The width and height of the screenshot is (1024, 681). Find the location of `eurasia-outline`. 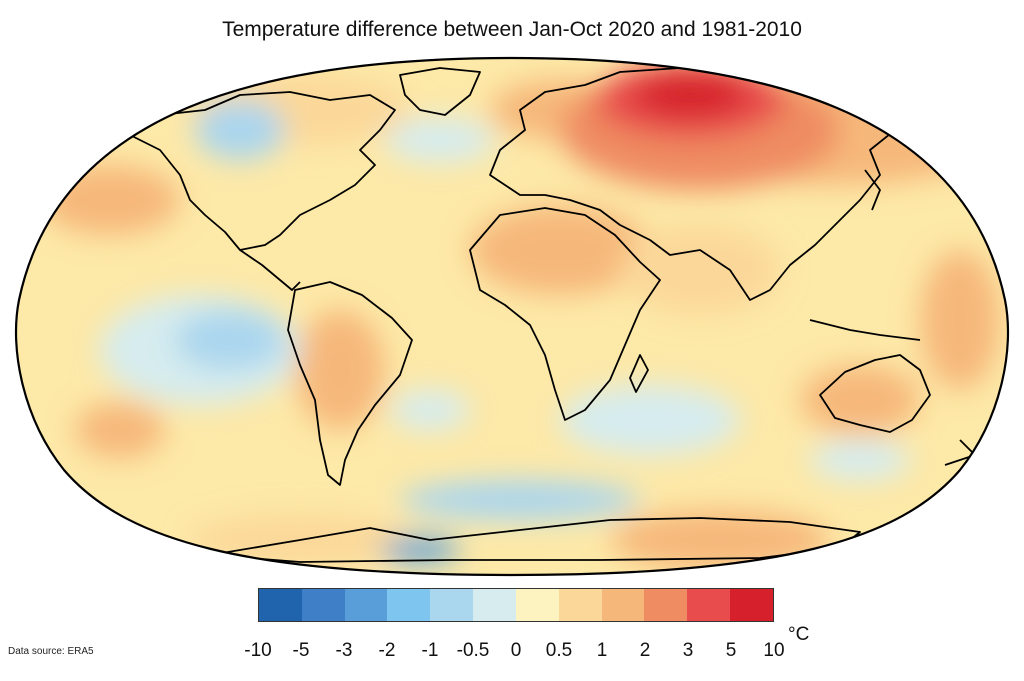

eurasia-outline is located at coordinates (692, 184).